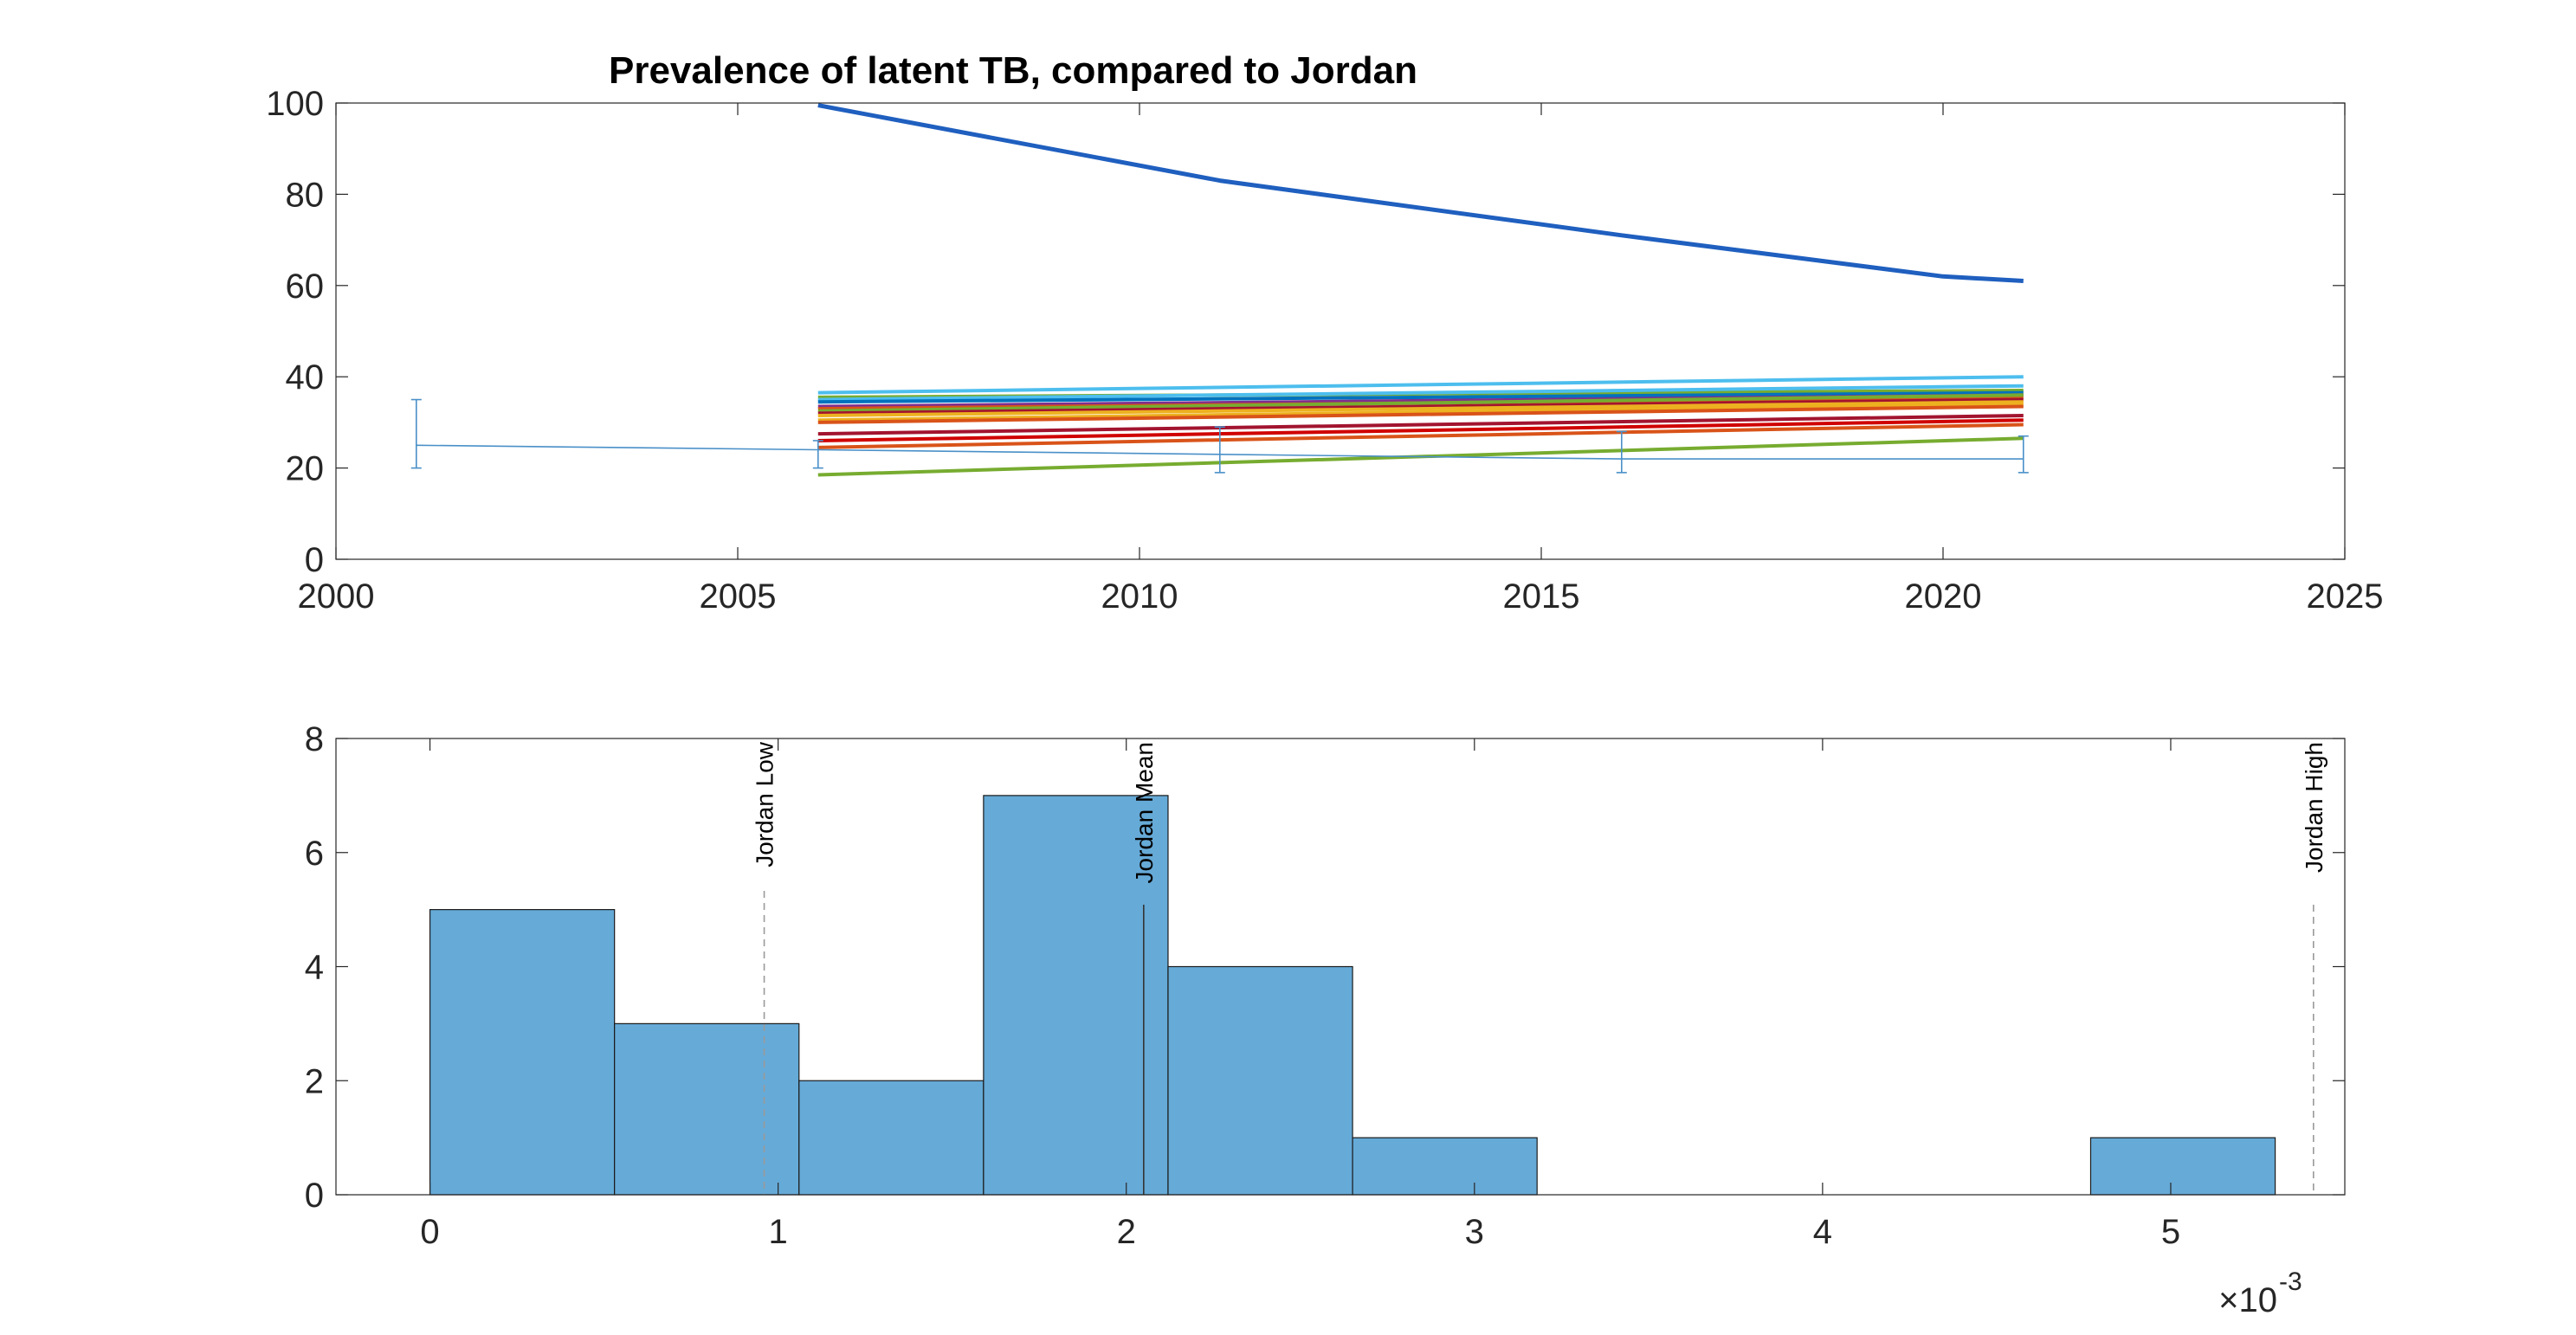 This screenshot has width=2576, height=1335. Describe the element at coordinates (1144, 969) in the screenshot. I see `reference-line-2: Jordan Mean` at that location.